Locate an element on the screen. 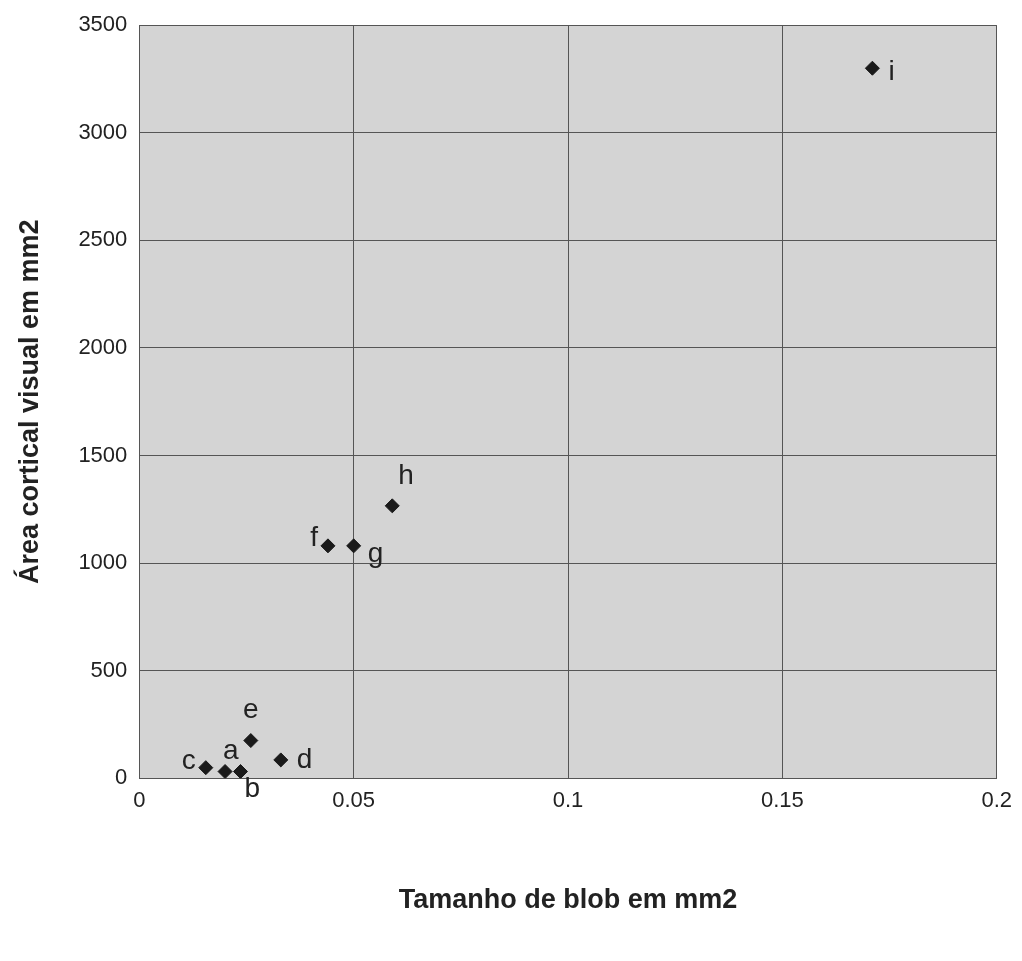  annotation: e is located at coordinates (251, 709).